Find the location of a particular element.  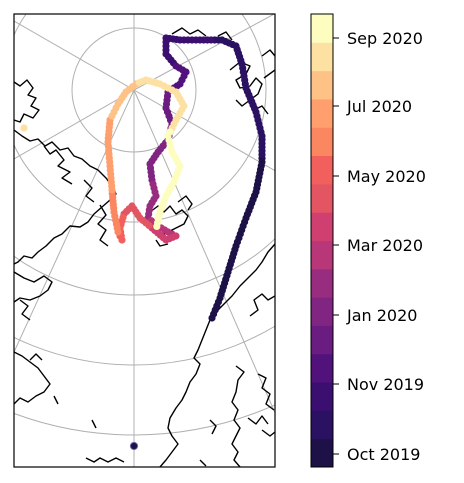

colorbar-bands is located at coordinates (322, 241).